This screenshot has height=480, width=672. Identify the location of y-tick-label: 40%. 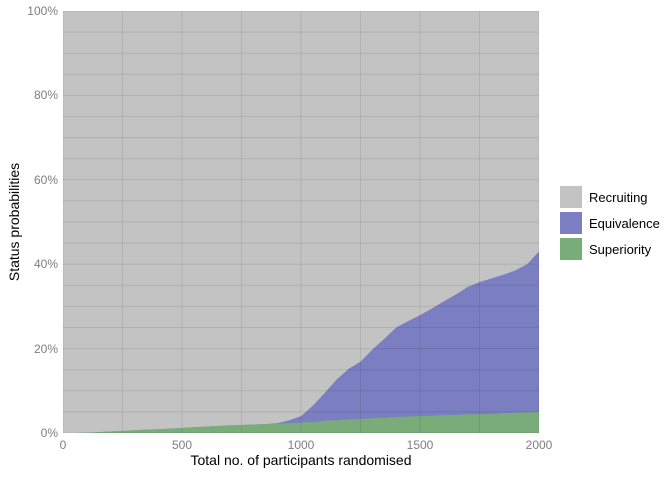
(45, 264).